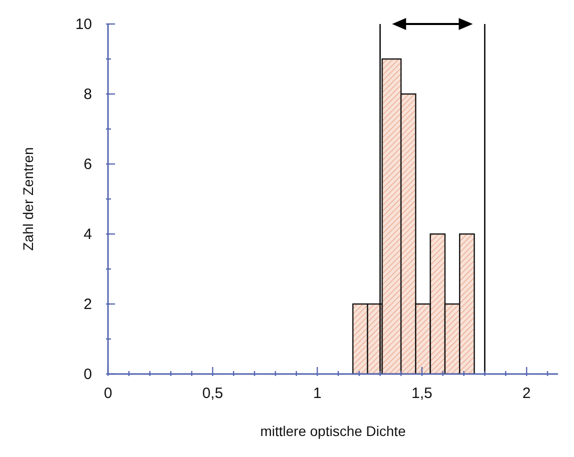 The image size is (574, 457). Describe the element at coordinates (526, 393) in the screenshot. I see `x-tick-label: 2` at that location.